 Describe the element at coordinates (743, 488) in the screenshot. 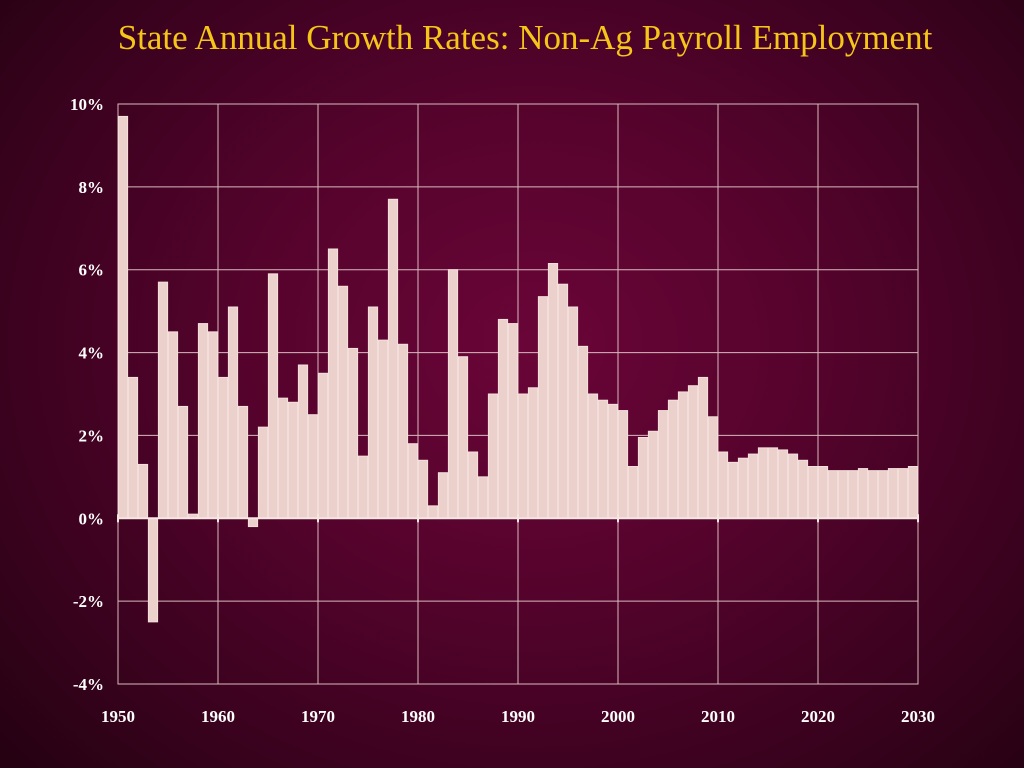

I see `bar-2013` at that location.